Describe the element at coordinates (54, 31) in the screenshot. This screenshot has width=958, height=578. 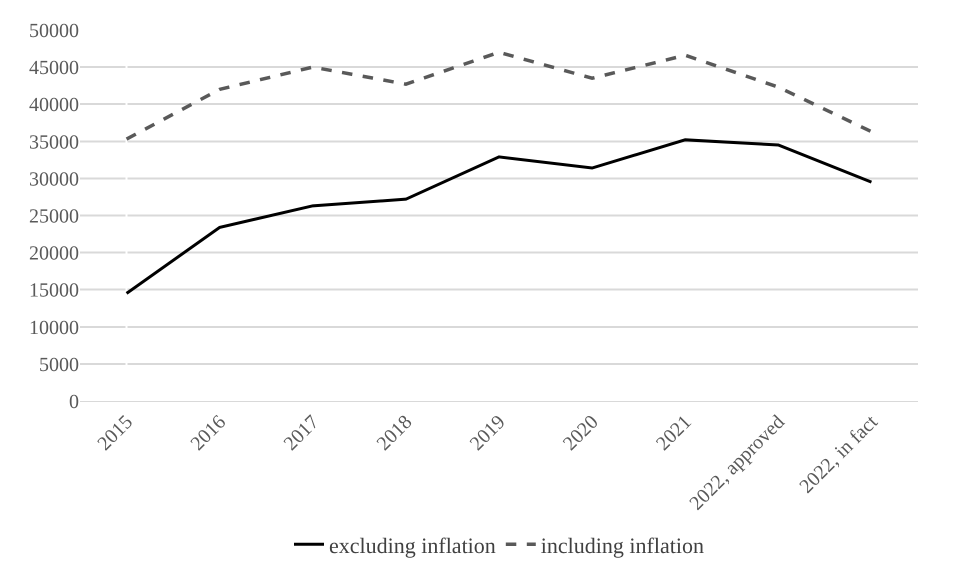
I see `y-tick-label: 50000` at that location.